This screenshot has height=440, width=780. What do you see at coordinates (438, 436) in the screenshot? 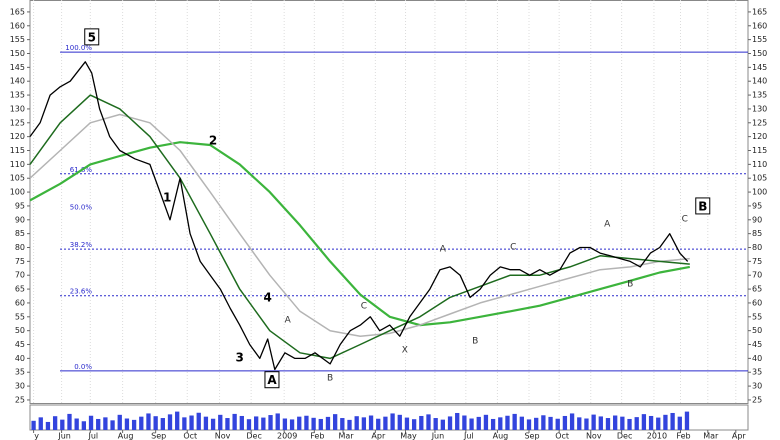
I see `x-tick-label: Jun` at bounding box center [438, 436].